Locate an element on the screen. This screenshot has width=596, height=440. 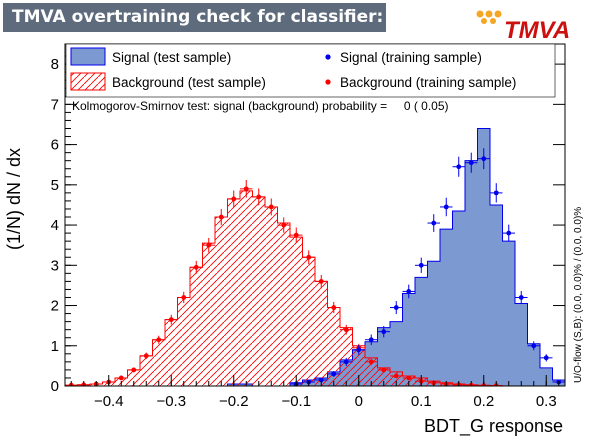
legend-marker-signal-train is located at coordinates (328, 57).